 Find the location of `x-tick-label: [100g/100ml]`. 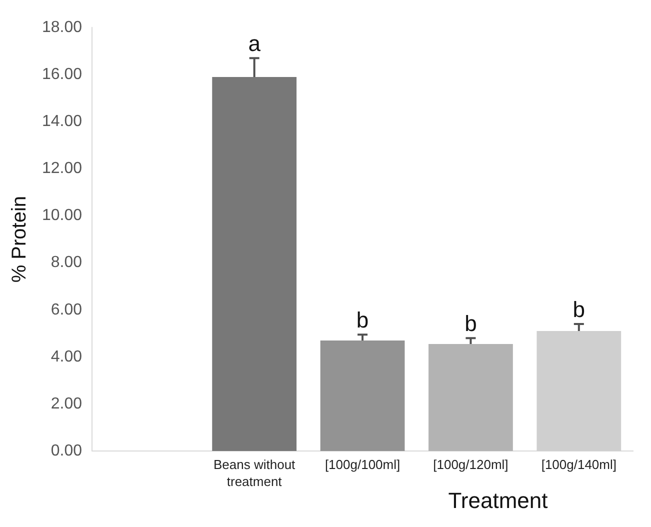

x-tick-label: [100g/100ml] is located at coordinates (362, 464).